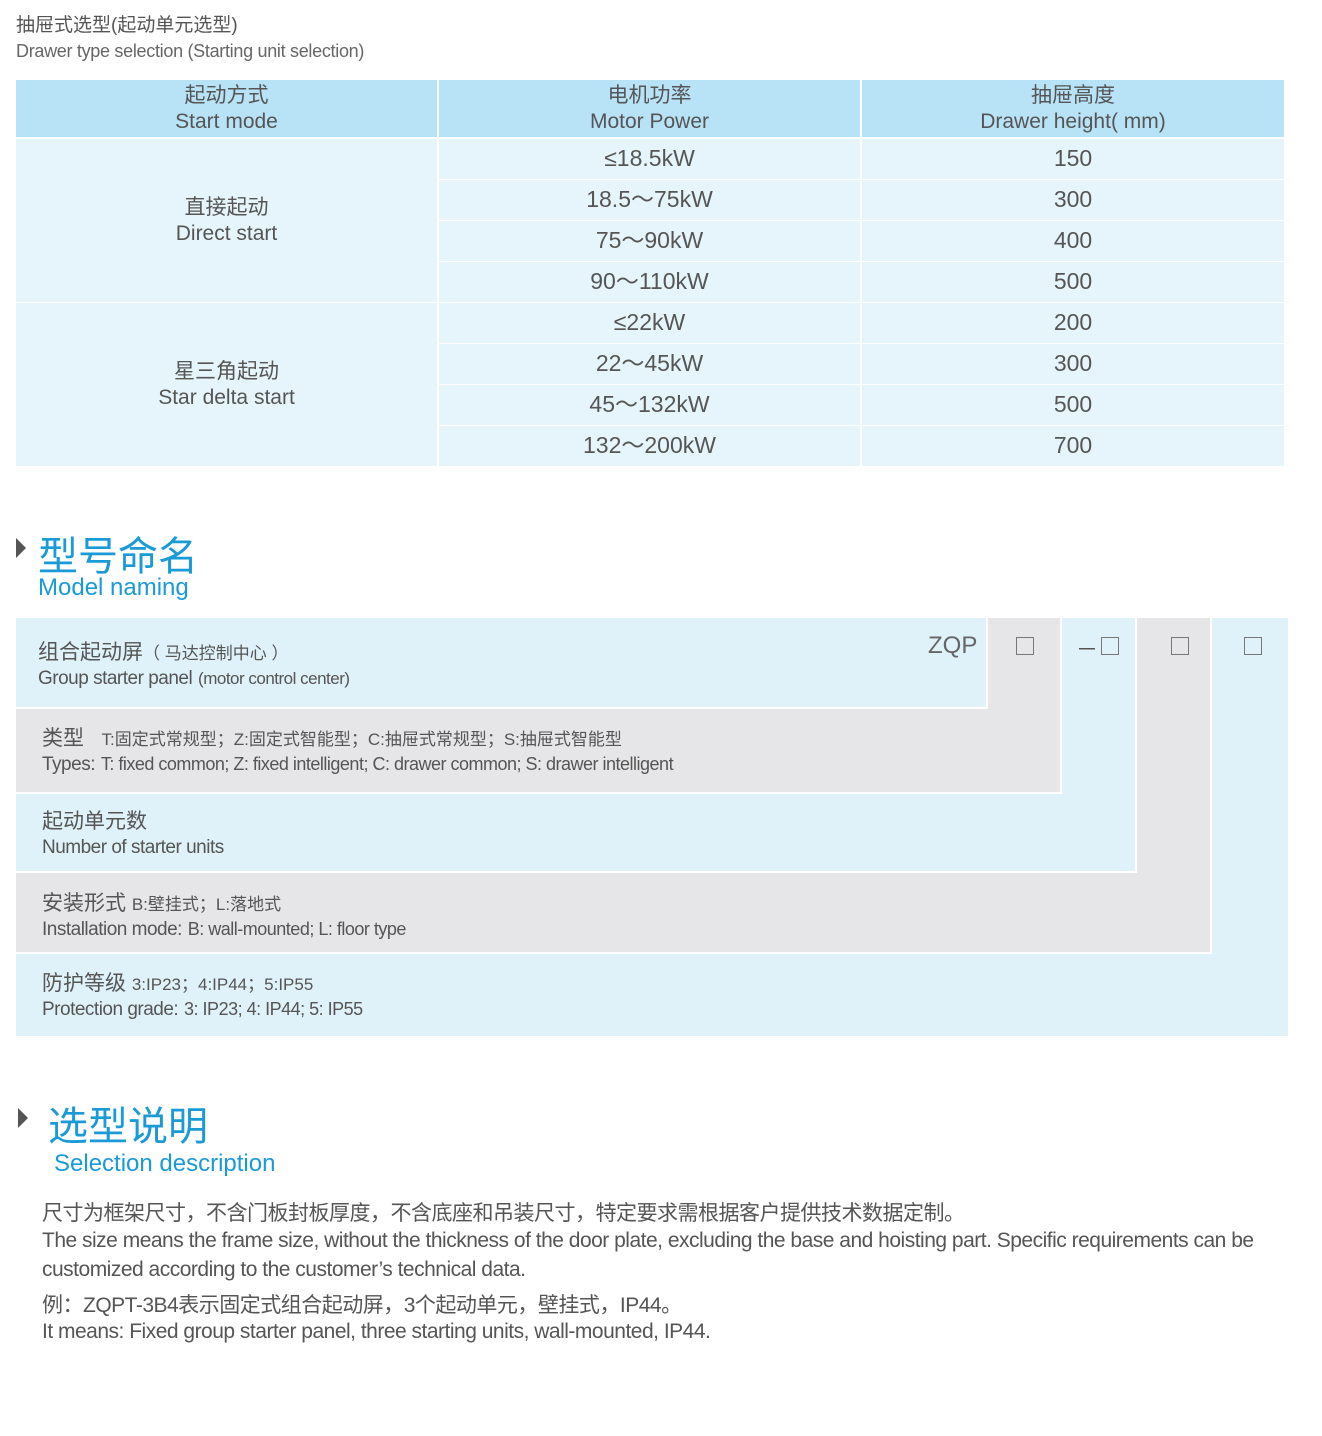  Describe the element at coordinates (362, 1305) in the screenshot. I see `desc-line: 例：ZQPT-3B4表示固定式组合起动屏，3个起动单元，壁挂式，IP44。` at that location.